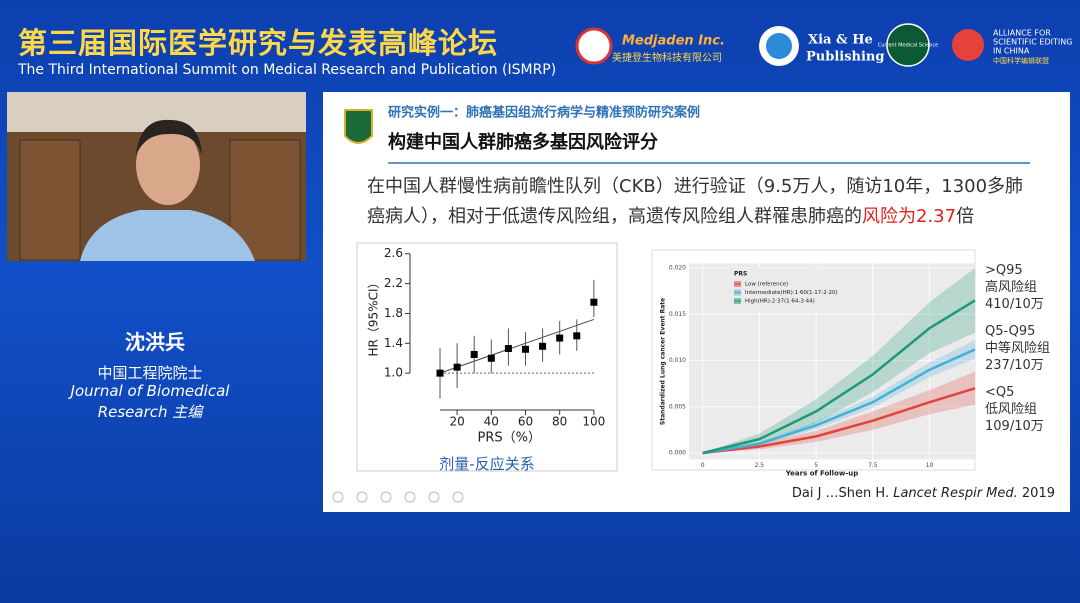 This screenshot has width=1080, height=603. I want to click on side-name: 中等风险组, so click(1018, 348).